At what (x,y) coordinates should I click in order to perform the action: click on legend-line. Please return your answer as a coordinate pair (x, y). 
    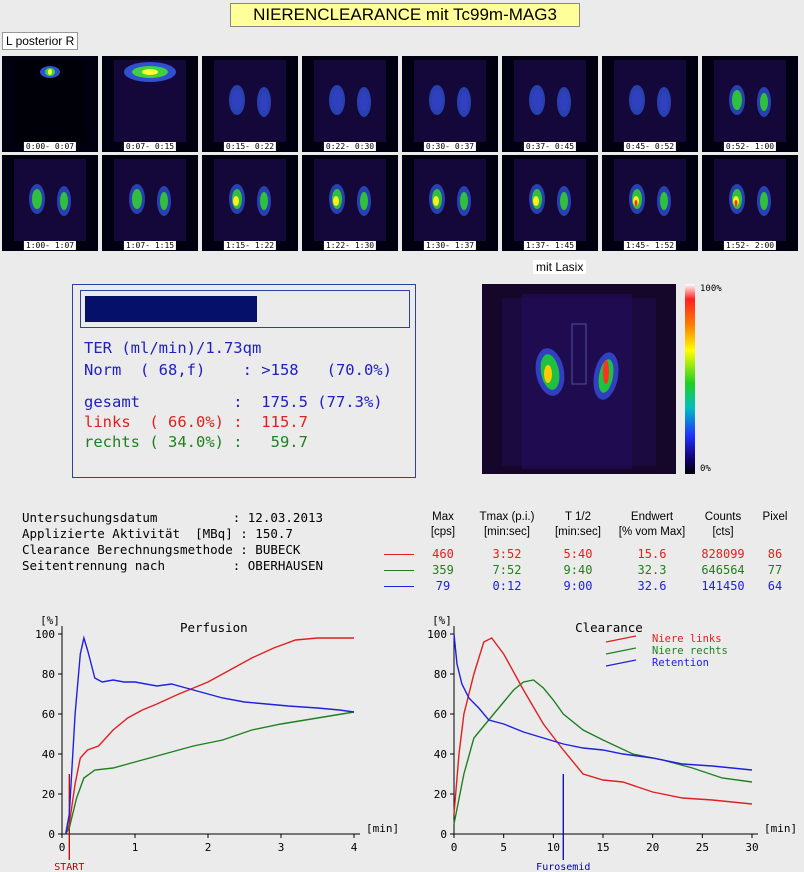
    Looking at the image, I should click on (621, 639).